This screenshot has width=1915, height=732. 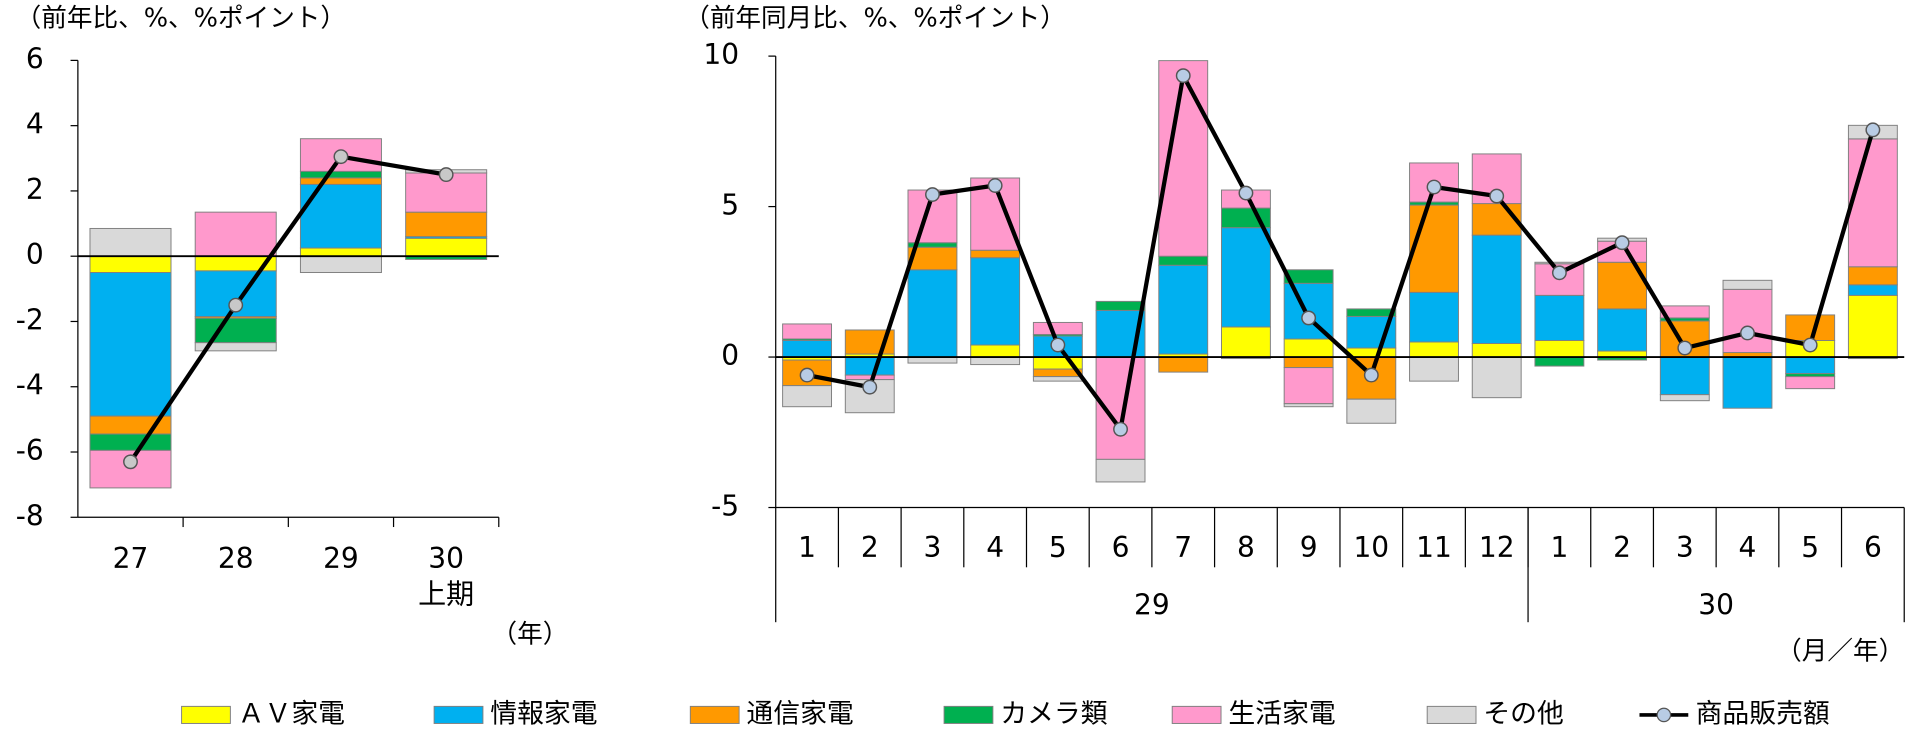 What do you see at coordinates (35, 189) in the screenshot?
I see `y-tick-label: 2` at bounding box center [35, 189].